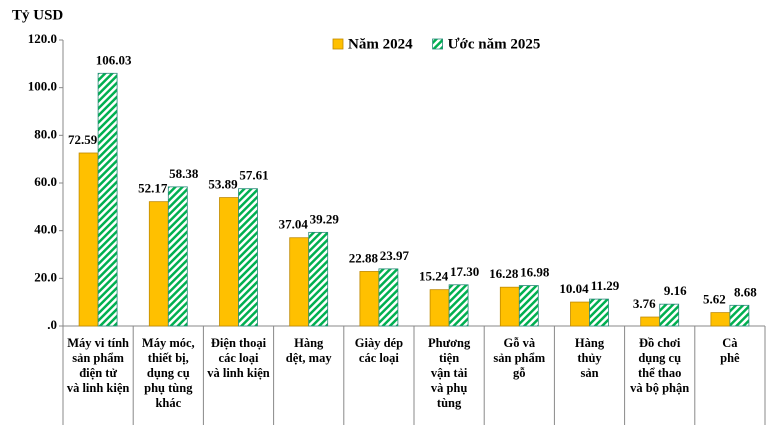 The width and height of the screenshot is (777, 430). I want to click on value-label: 23.97, so click(395, 255).